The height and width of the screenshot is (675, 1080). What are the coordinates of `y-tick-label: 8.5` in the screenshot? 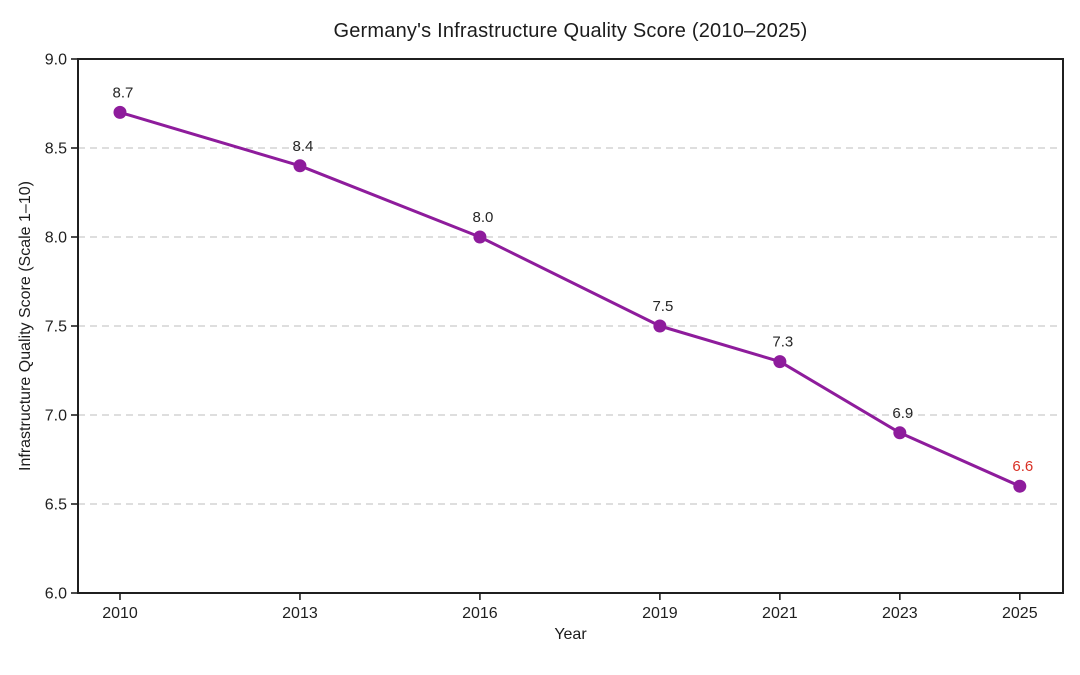 It's located at (56, 149).